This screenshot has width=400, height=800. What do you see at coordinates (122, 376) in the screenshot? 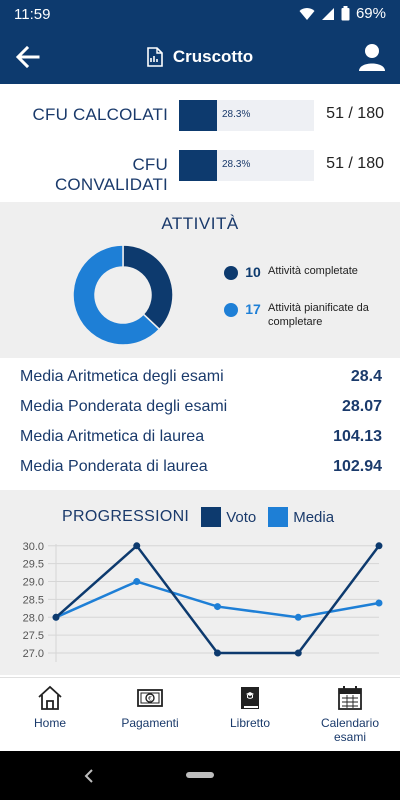
I see `media-label: Media Aritmetica degli esami` at bounding box center [122, 376].